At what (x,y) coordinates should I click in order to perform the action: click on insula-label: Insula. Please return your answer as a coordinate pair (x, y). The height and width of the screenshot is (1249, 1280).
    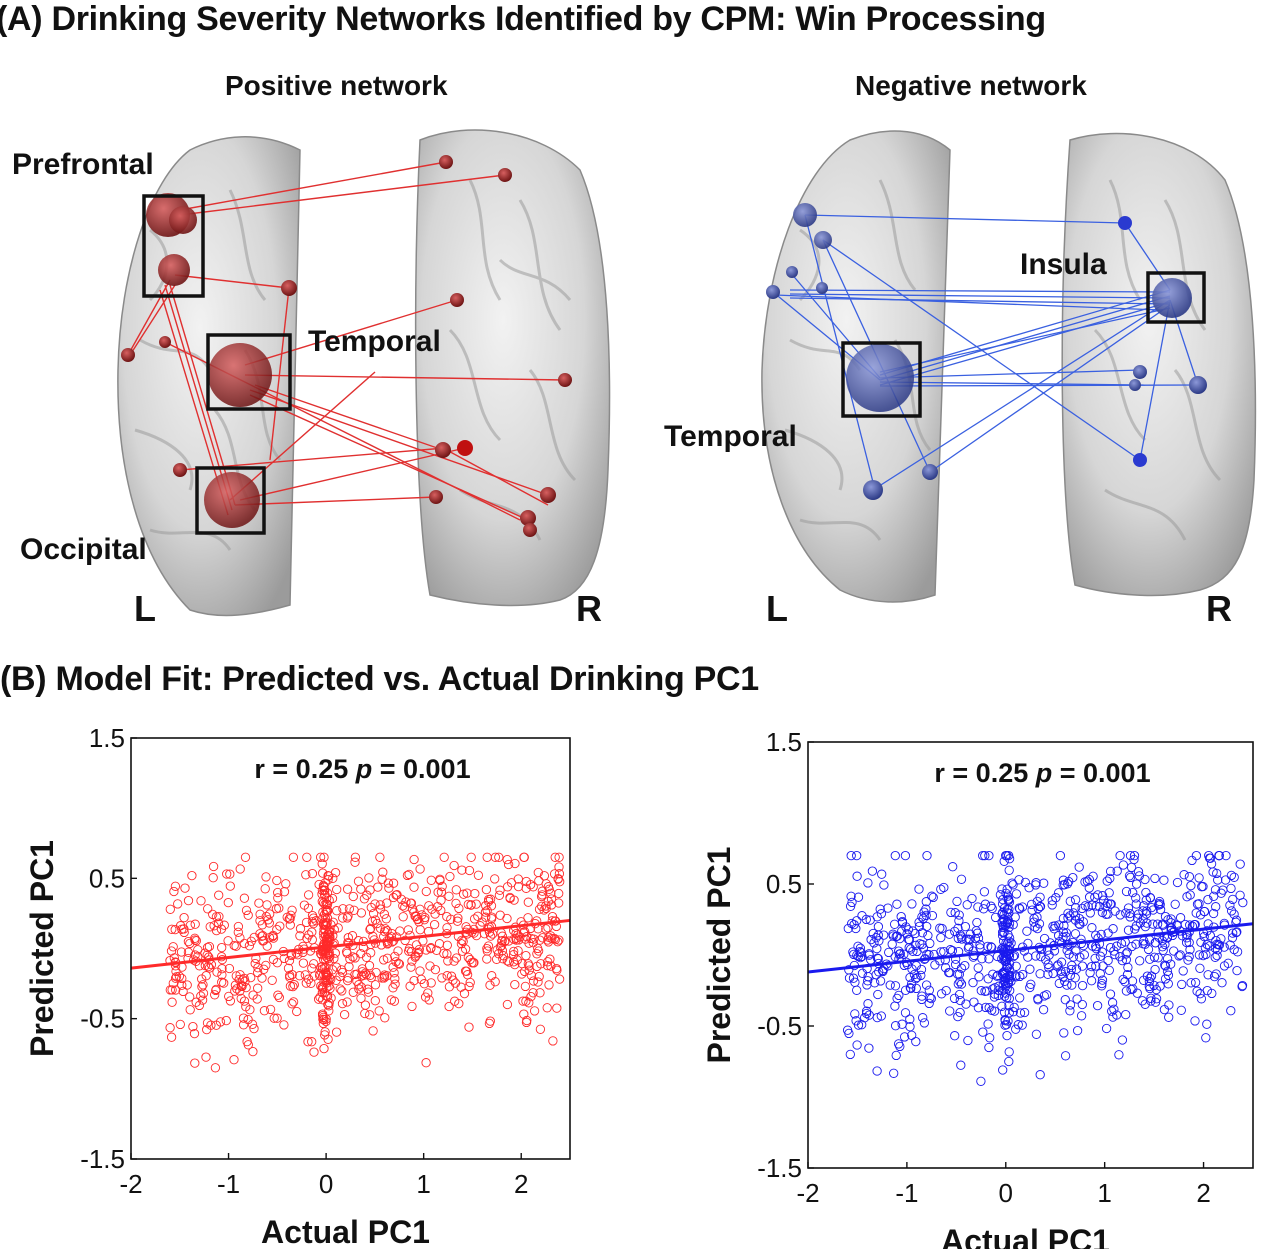
    Looking at the image, I should click on (1063, 264).